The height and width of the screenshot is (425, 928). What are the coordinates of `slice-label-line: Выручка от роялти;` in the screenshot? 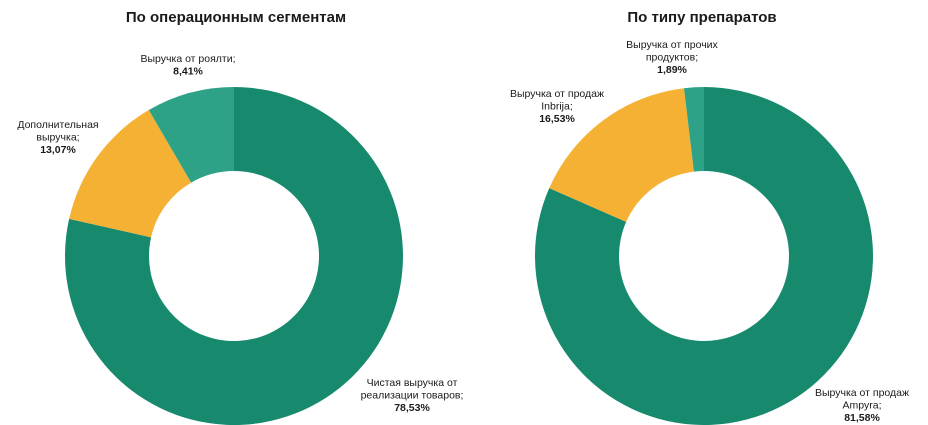 It's located at (188, 59).